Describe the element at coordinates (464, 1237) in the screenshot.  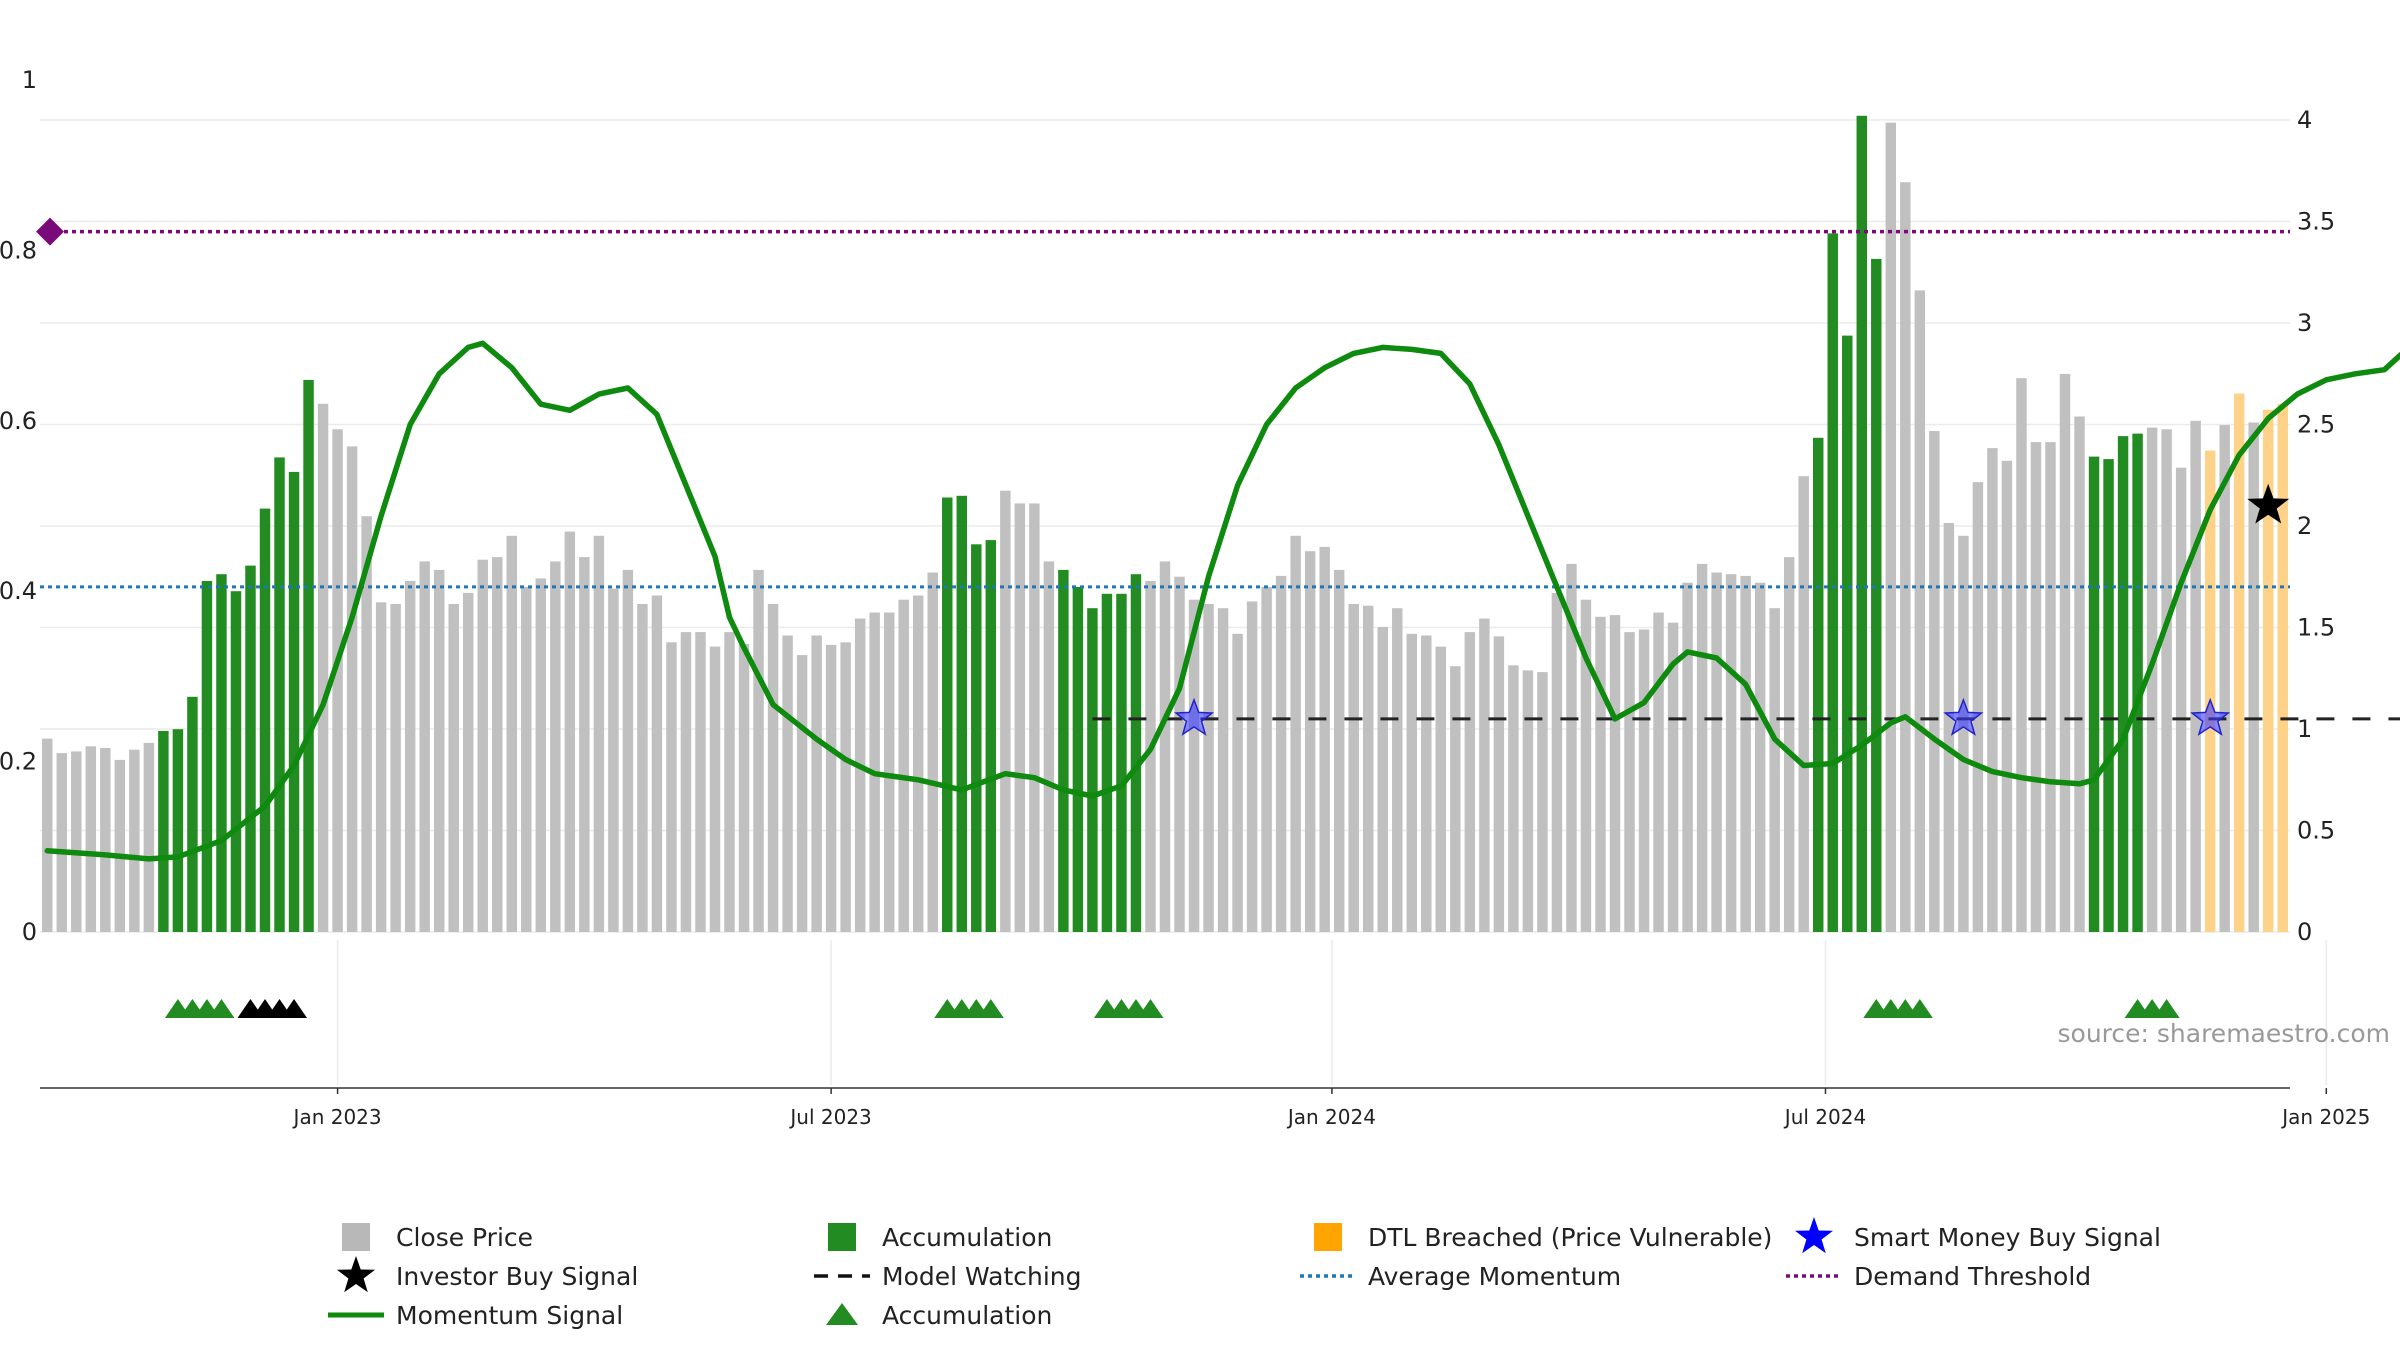
I see `legend-label: Close Price` at that location.